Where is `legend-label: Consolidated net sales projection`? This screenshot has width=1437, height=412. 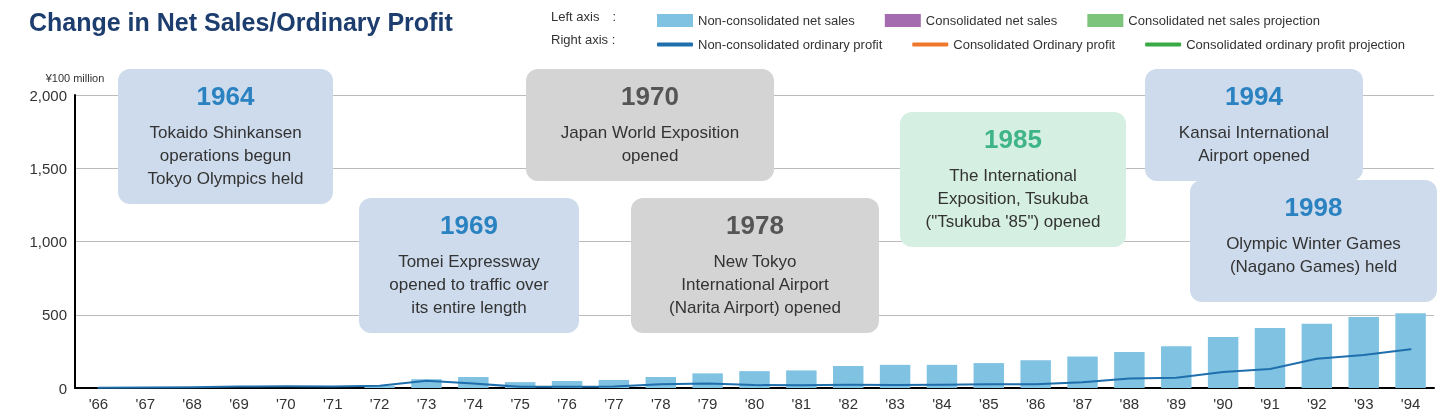 legend-label: Consolidated net sales projection is located at coordinates (1224, 20).